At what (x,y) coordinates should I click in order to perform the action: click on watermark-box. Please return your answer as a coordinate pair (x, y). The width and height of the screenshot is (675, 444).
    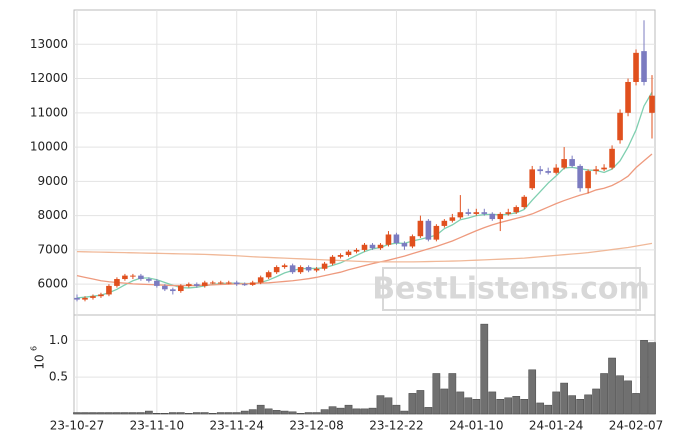
    Looking at the image, I should click on (511, 289).